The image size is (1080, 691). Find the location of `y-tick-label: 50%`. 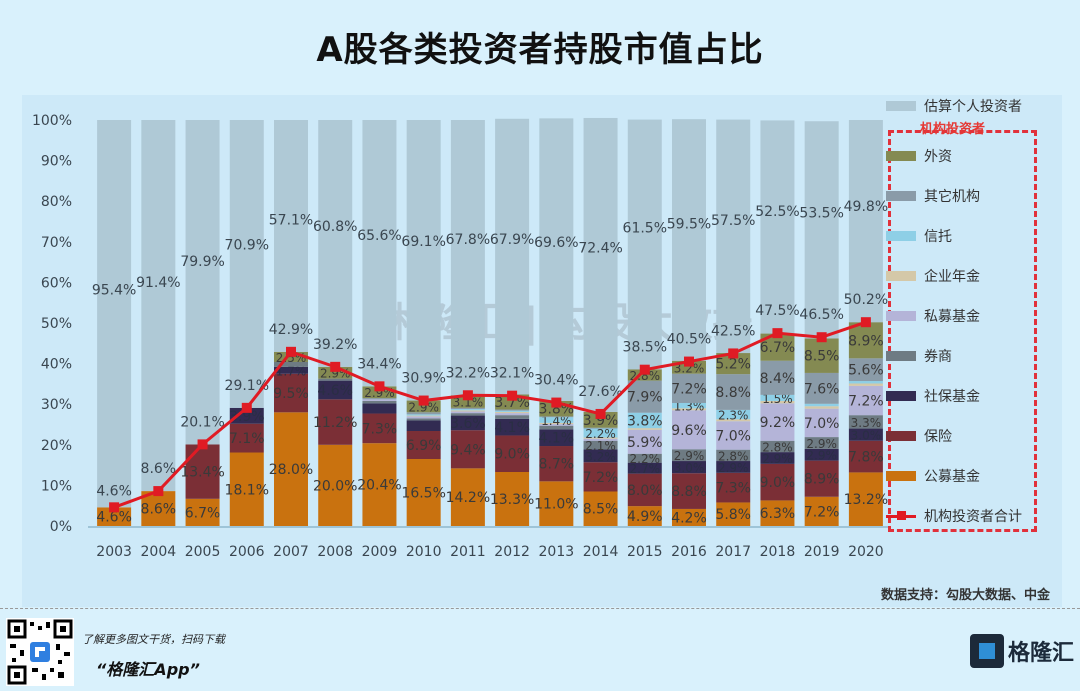

y-tick-label: 50% is located at coordinates (56, 324).